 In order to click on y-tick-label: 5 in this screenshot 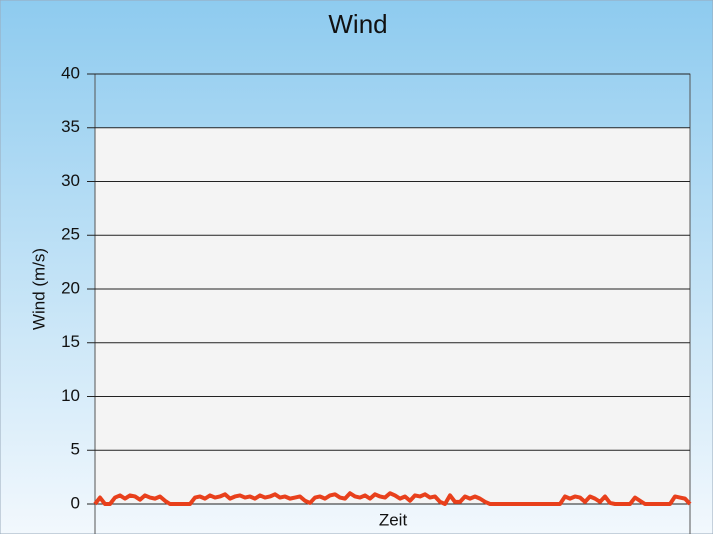, I will do `click(75, 449)`.